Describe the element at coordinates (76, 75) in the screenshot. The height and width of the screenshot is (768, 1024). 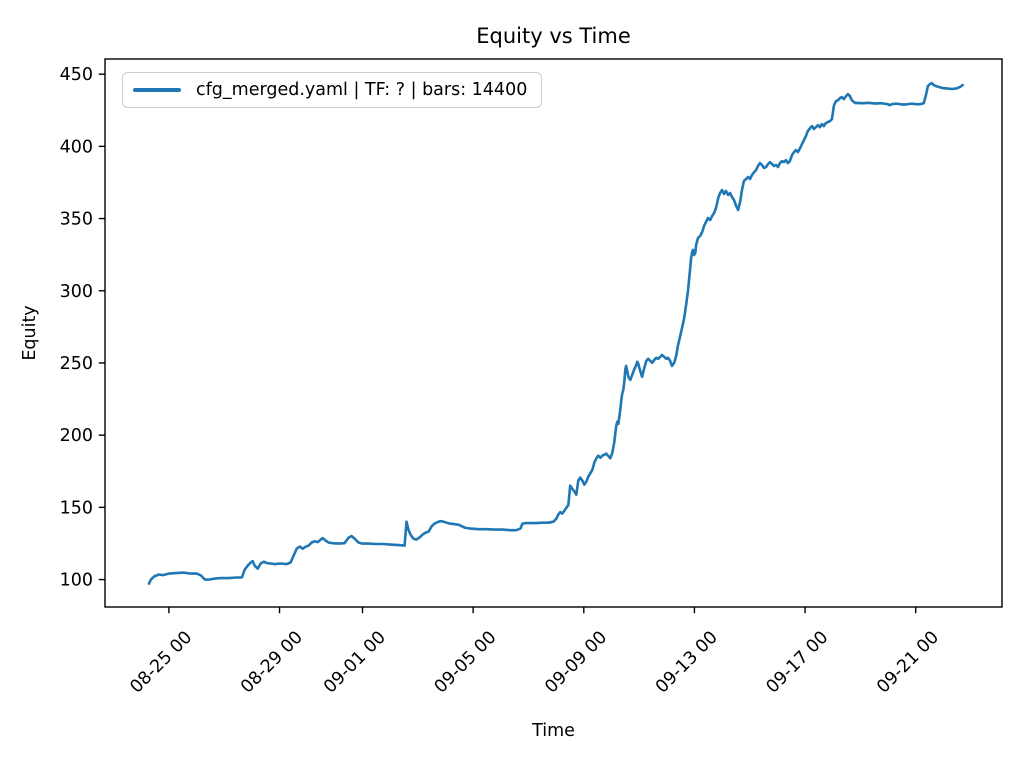
I see `y-tick-label: 450` at that location.